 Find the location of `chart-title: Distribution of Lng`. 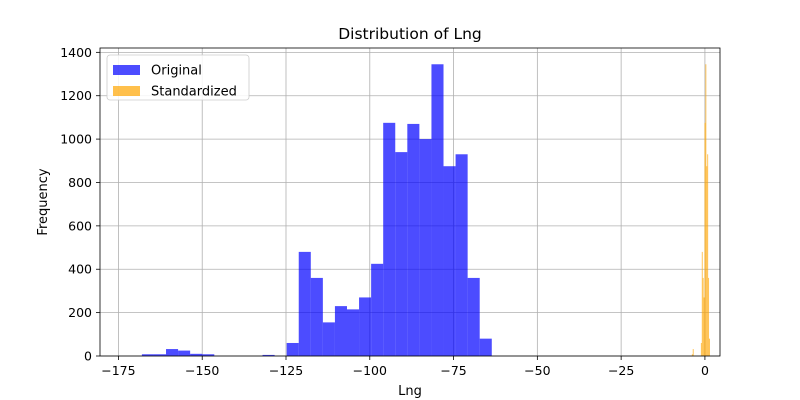

chart-title: Distribution of Lng is located at coordinates (410, 34).